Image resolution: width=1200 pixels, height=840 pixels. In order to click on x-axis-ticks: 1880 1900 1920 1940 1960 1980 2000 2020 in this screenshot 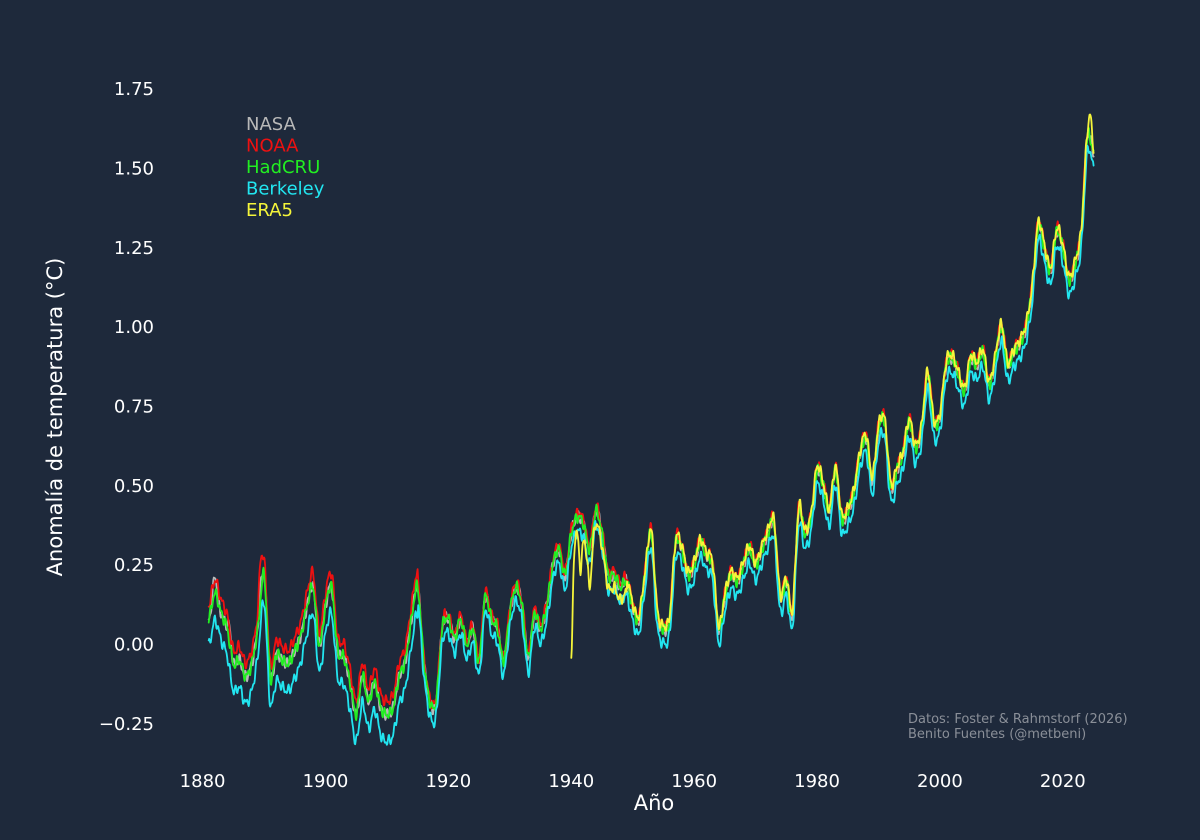, I will do `click(633, 781)`.